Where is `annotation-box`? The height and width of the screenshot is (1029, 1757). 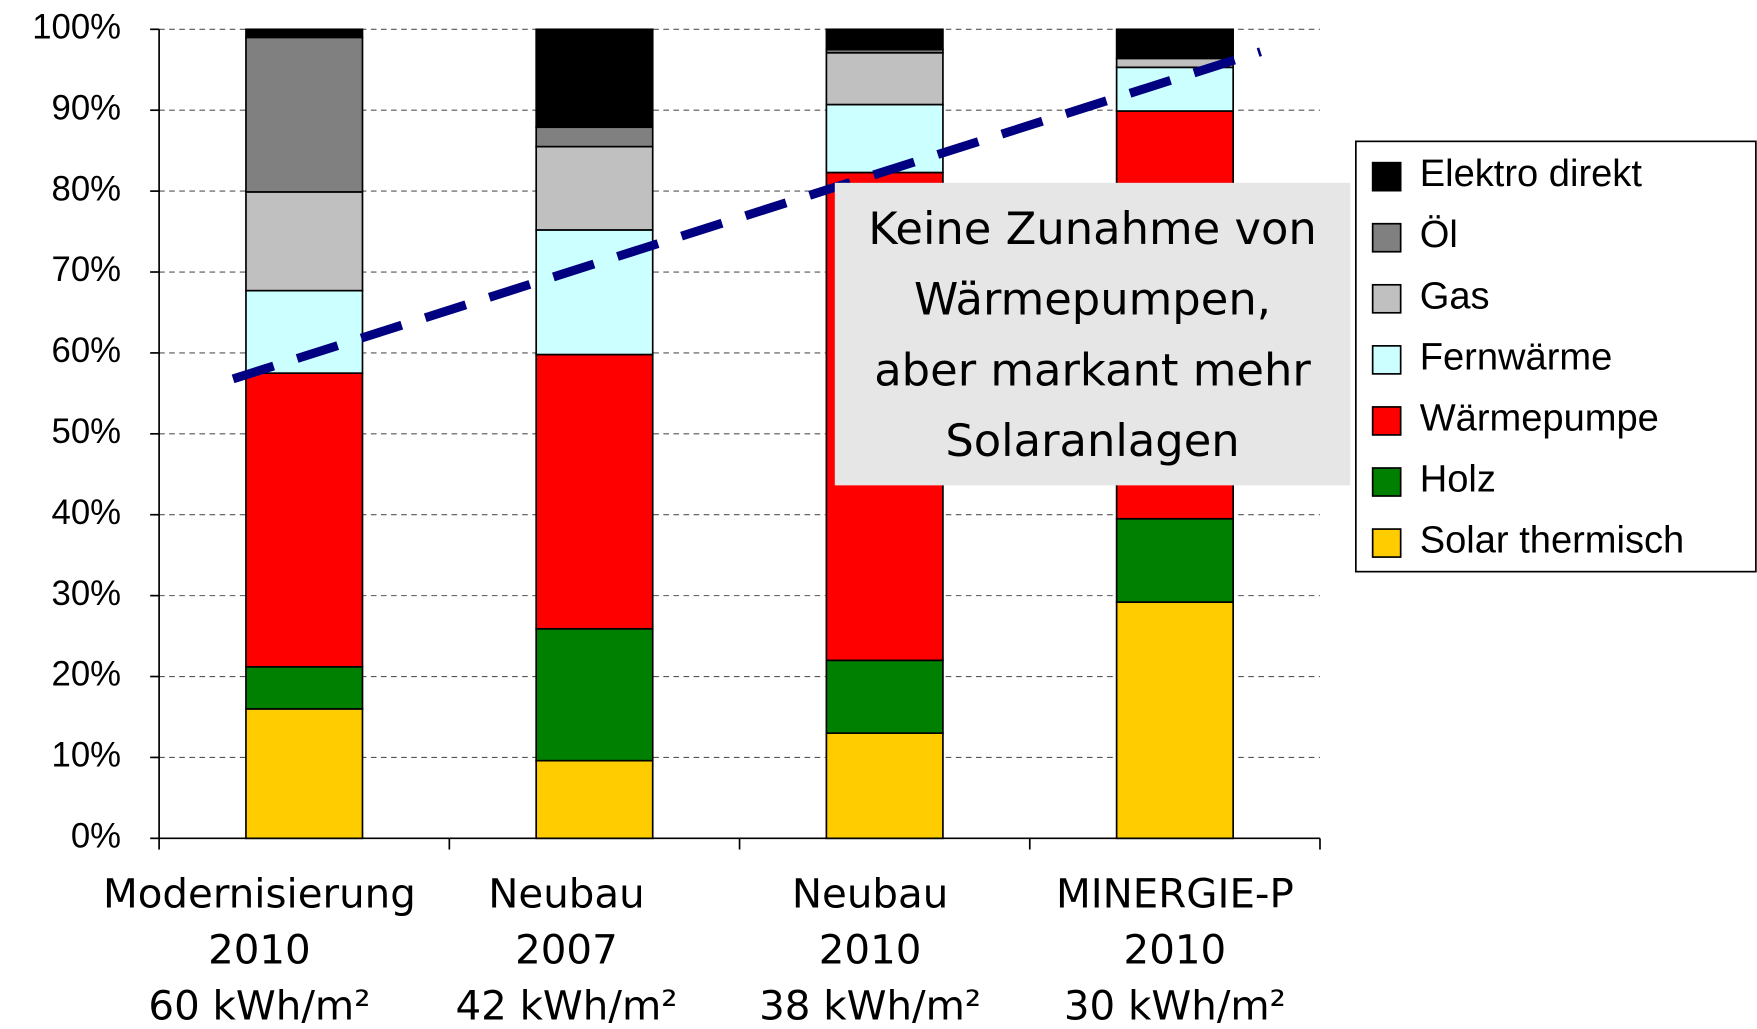 annotation-box is located at coordinates (1092, 334).